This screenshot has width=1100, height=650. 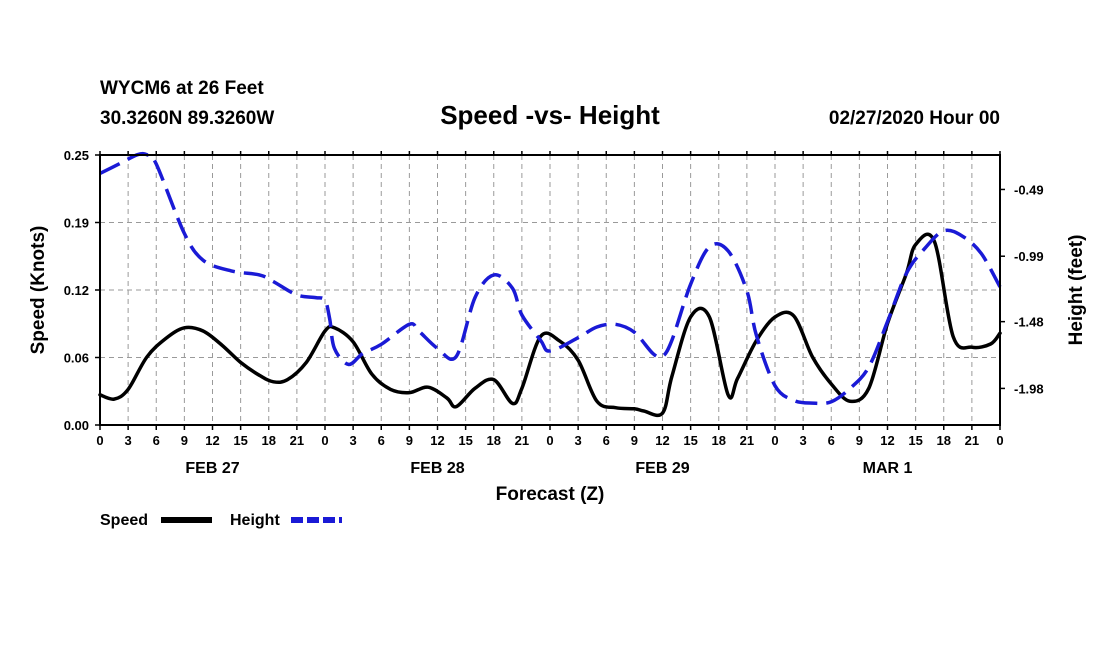 What do you see at coordinates (124, 520) in the screenshot?
I see `legend-speed-label: Speed` at bounding box center [124, 520].